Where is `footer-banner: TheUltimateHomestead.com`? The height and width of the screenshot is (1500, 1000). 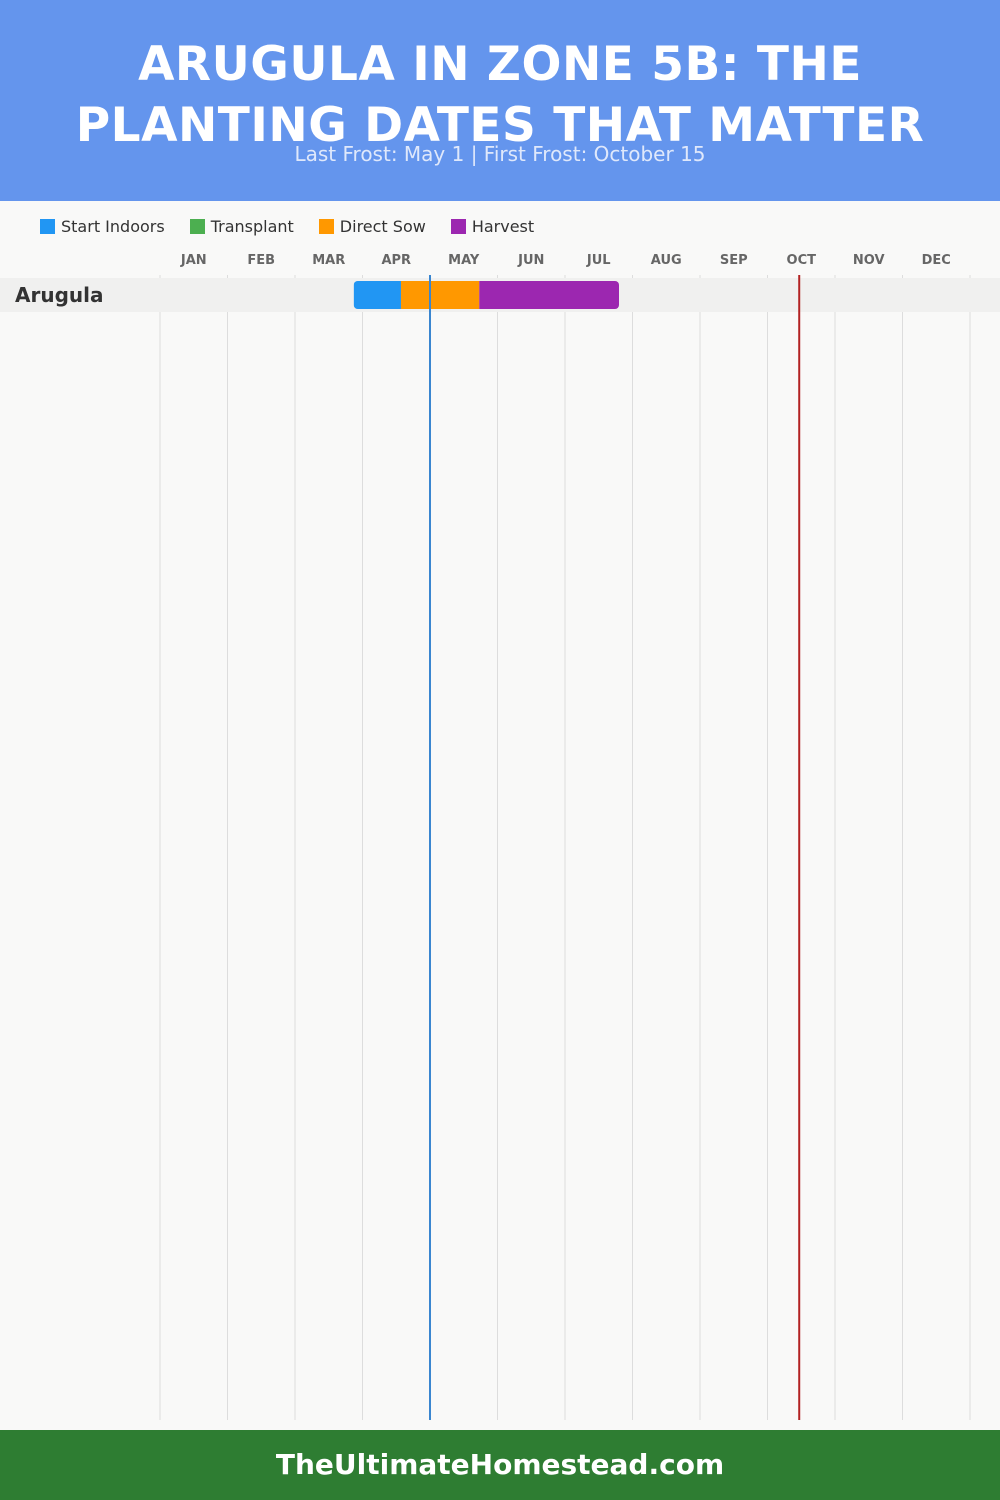 footer-banner: TheUltimateHomestead.com is located at coordinates (500, 1465).